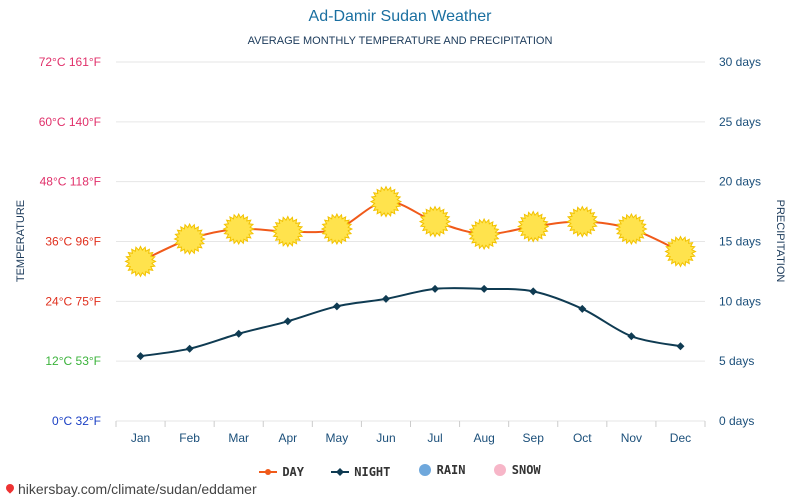 The width and height of the screenshot is (800, 500). What do you see at coordinates (534, 438) in the screenshot?
I see `x-tick-label: Sep` at bounding box center [534, 438].